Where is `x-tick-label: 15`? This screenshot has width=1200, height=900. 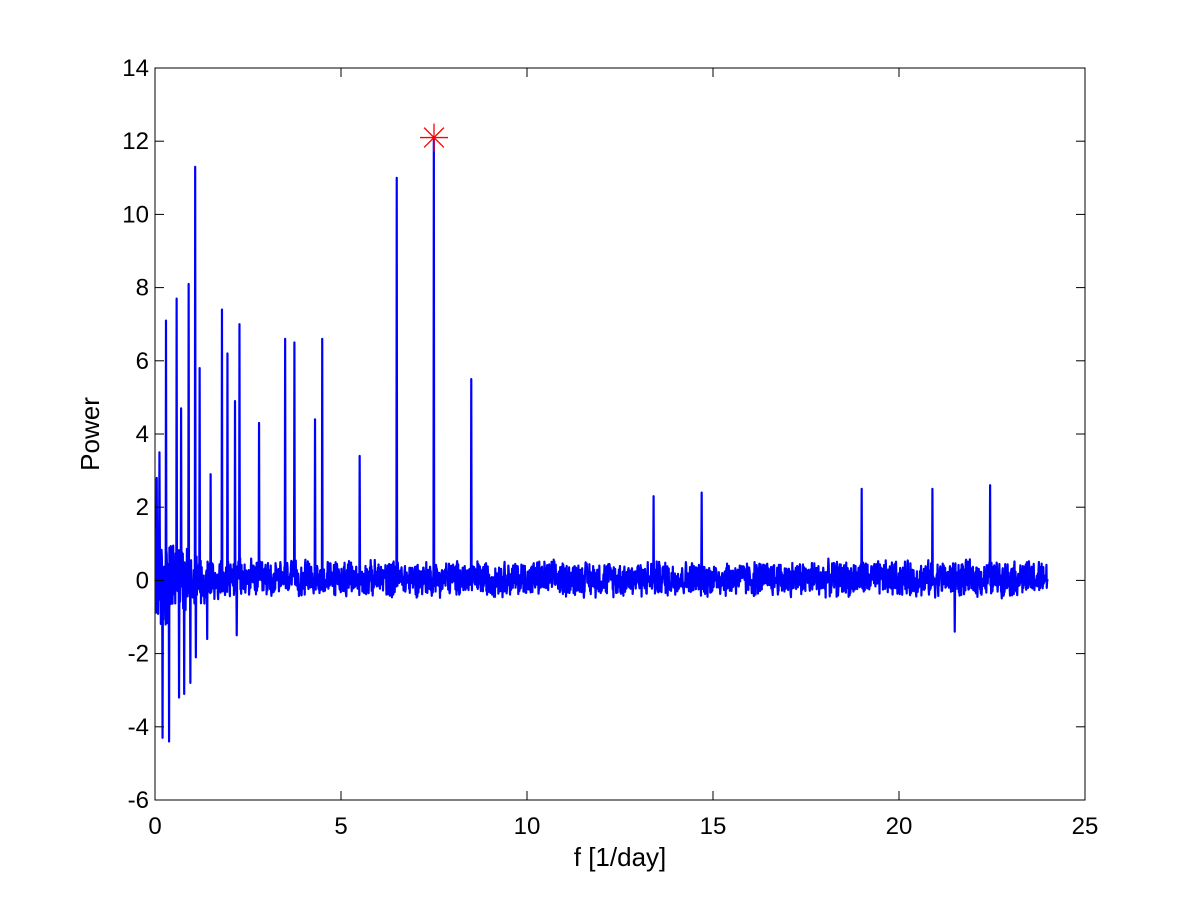
x-tick-label: 15 is located at coordinates (713, 826).